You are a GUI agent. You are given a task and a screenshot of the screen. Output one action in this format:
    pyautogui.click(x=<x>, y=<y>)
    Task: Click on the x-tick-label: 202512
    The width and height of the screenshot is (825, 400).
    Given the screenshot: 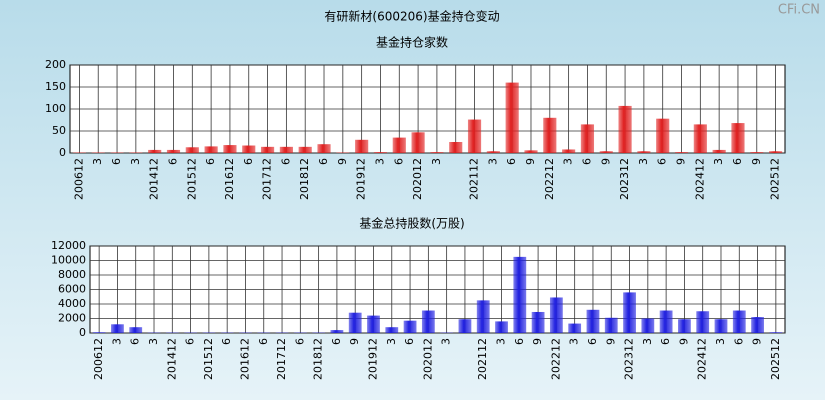 What is the action you would take?
    pyautogui.click(x=775, y=359)
    